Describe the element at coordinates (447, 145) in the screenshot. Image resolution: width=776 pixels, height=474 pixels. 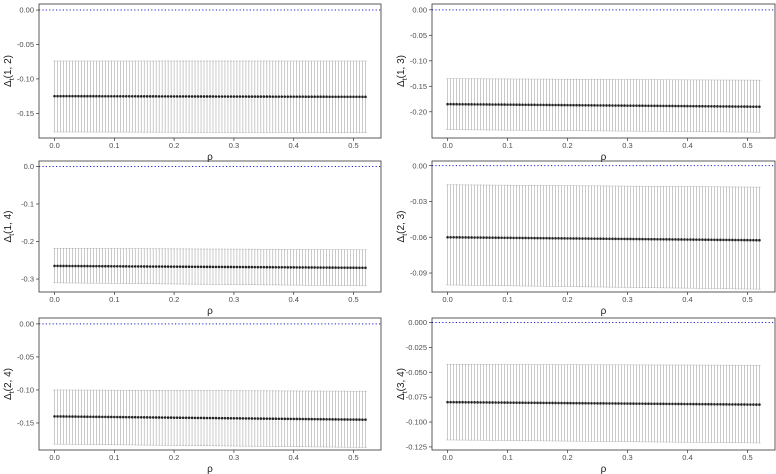
I see `x-tick-label: 0.0` at that location.